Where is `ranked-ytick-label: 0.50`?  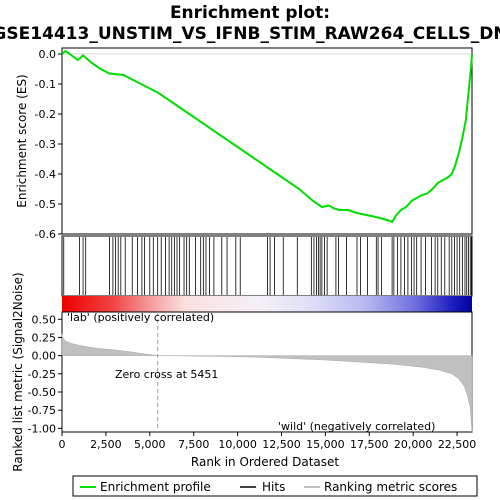
ranked-ytick-label: 0.50 is located at coordinates (44, 319).